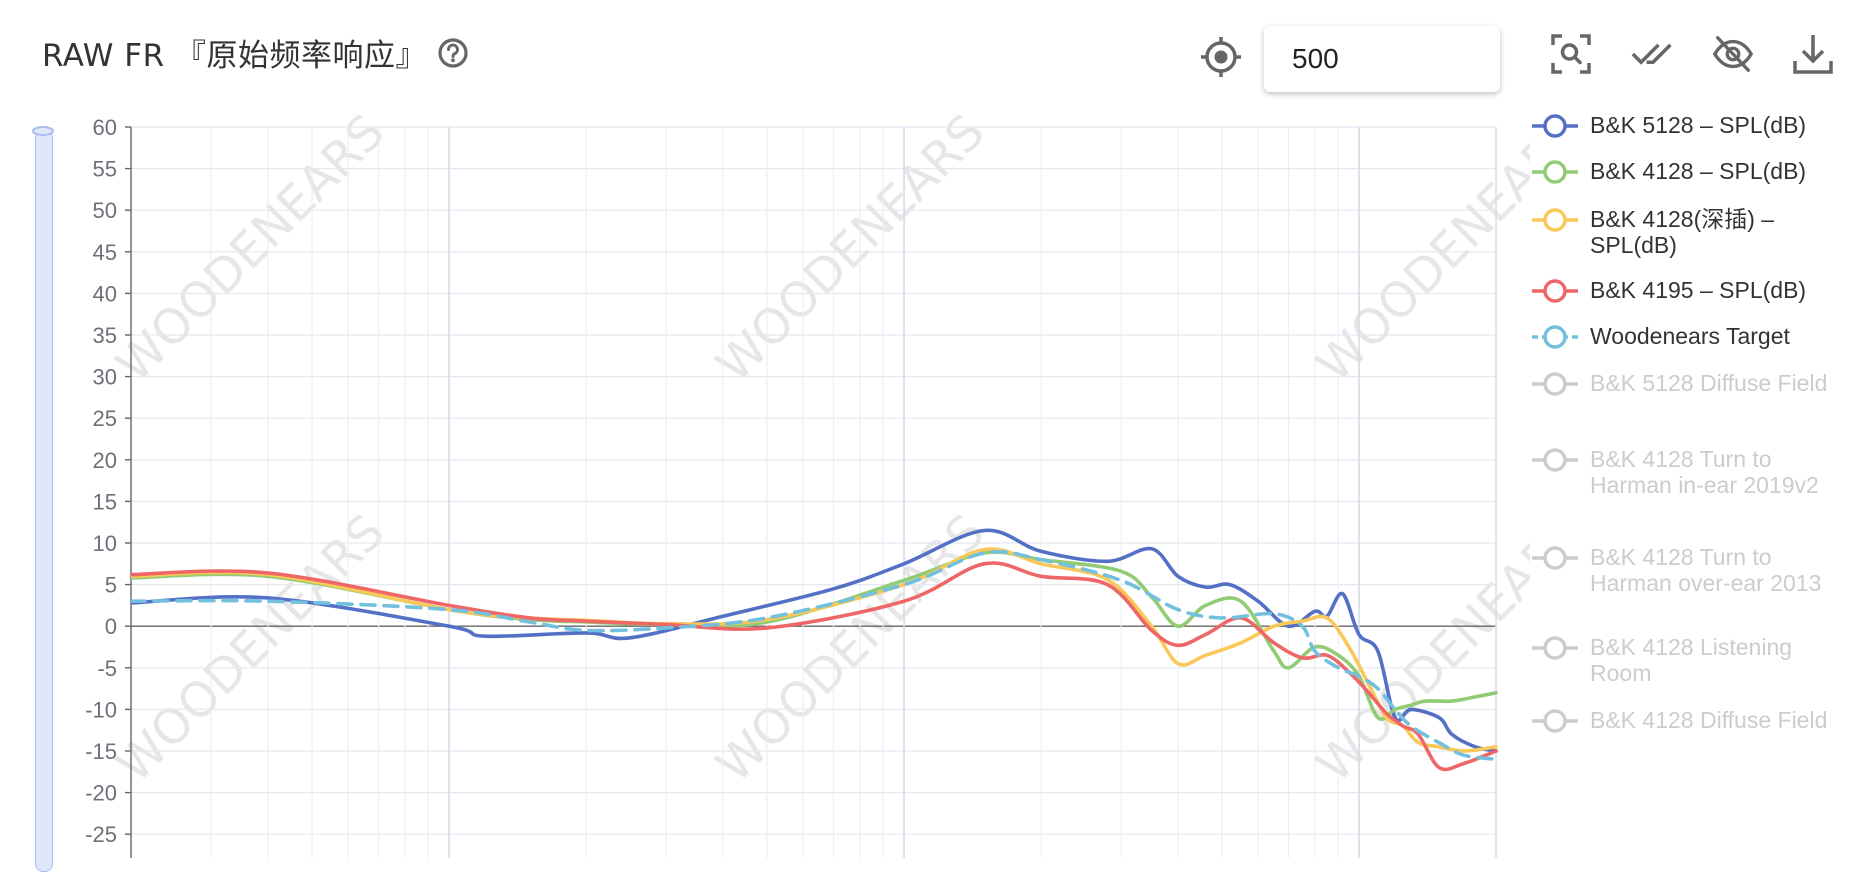 The width and height of the screenshot is (1862, 872). I want to click on y-tick-label: 60, so click(105, 127).